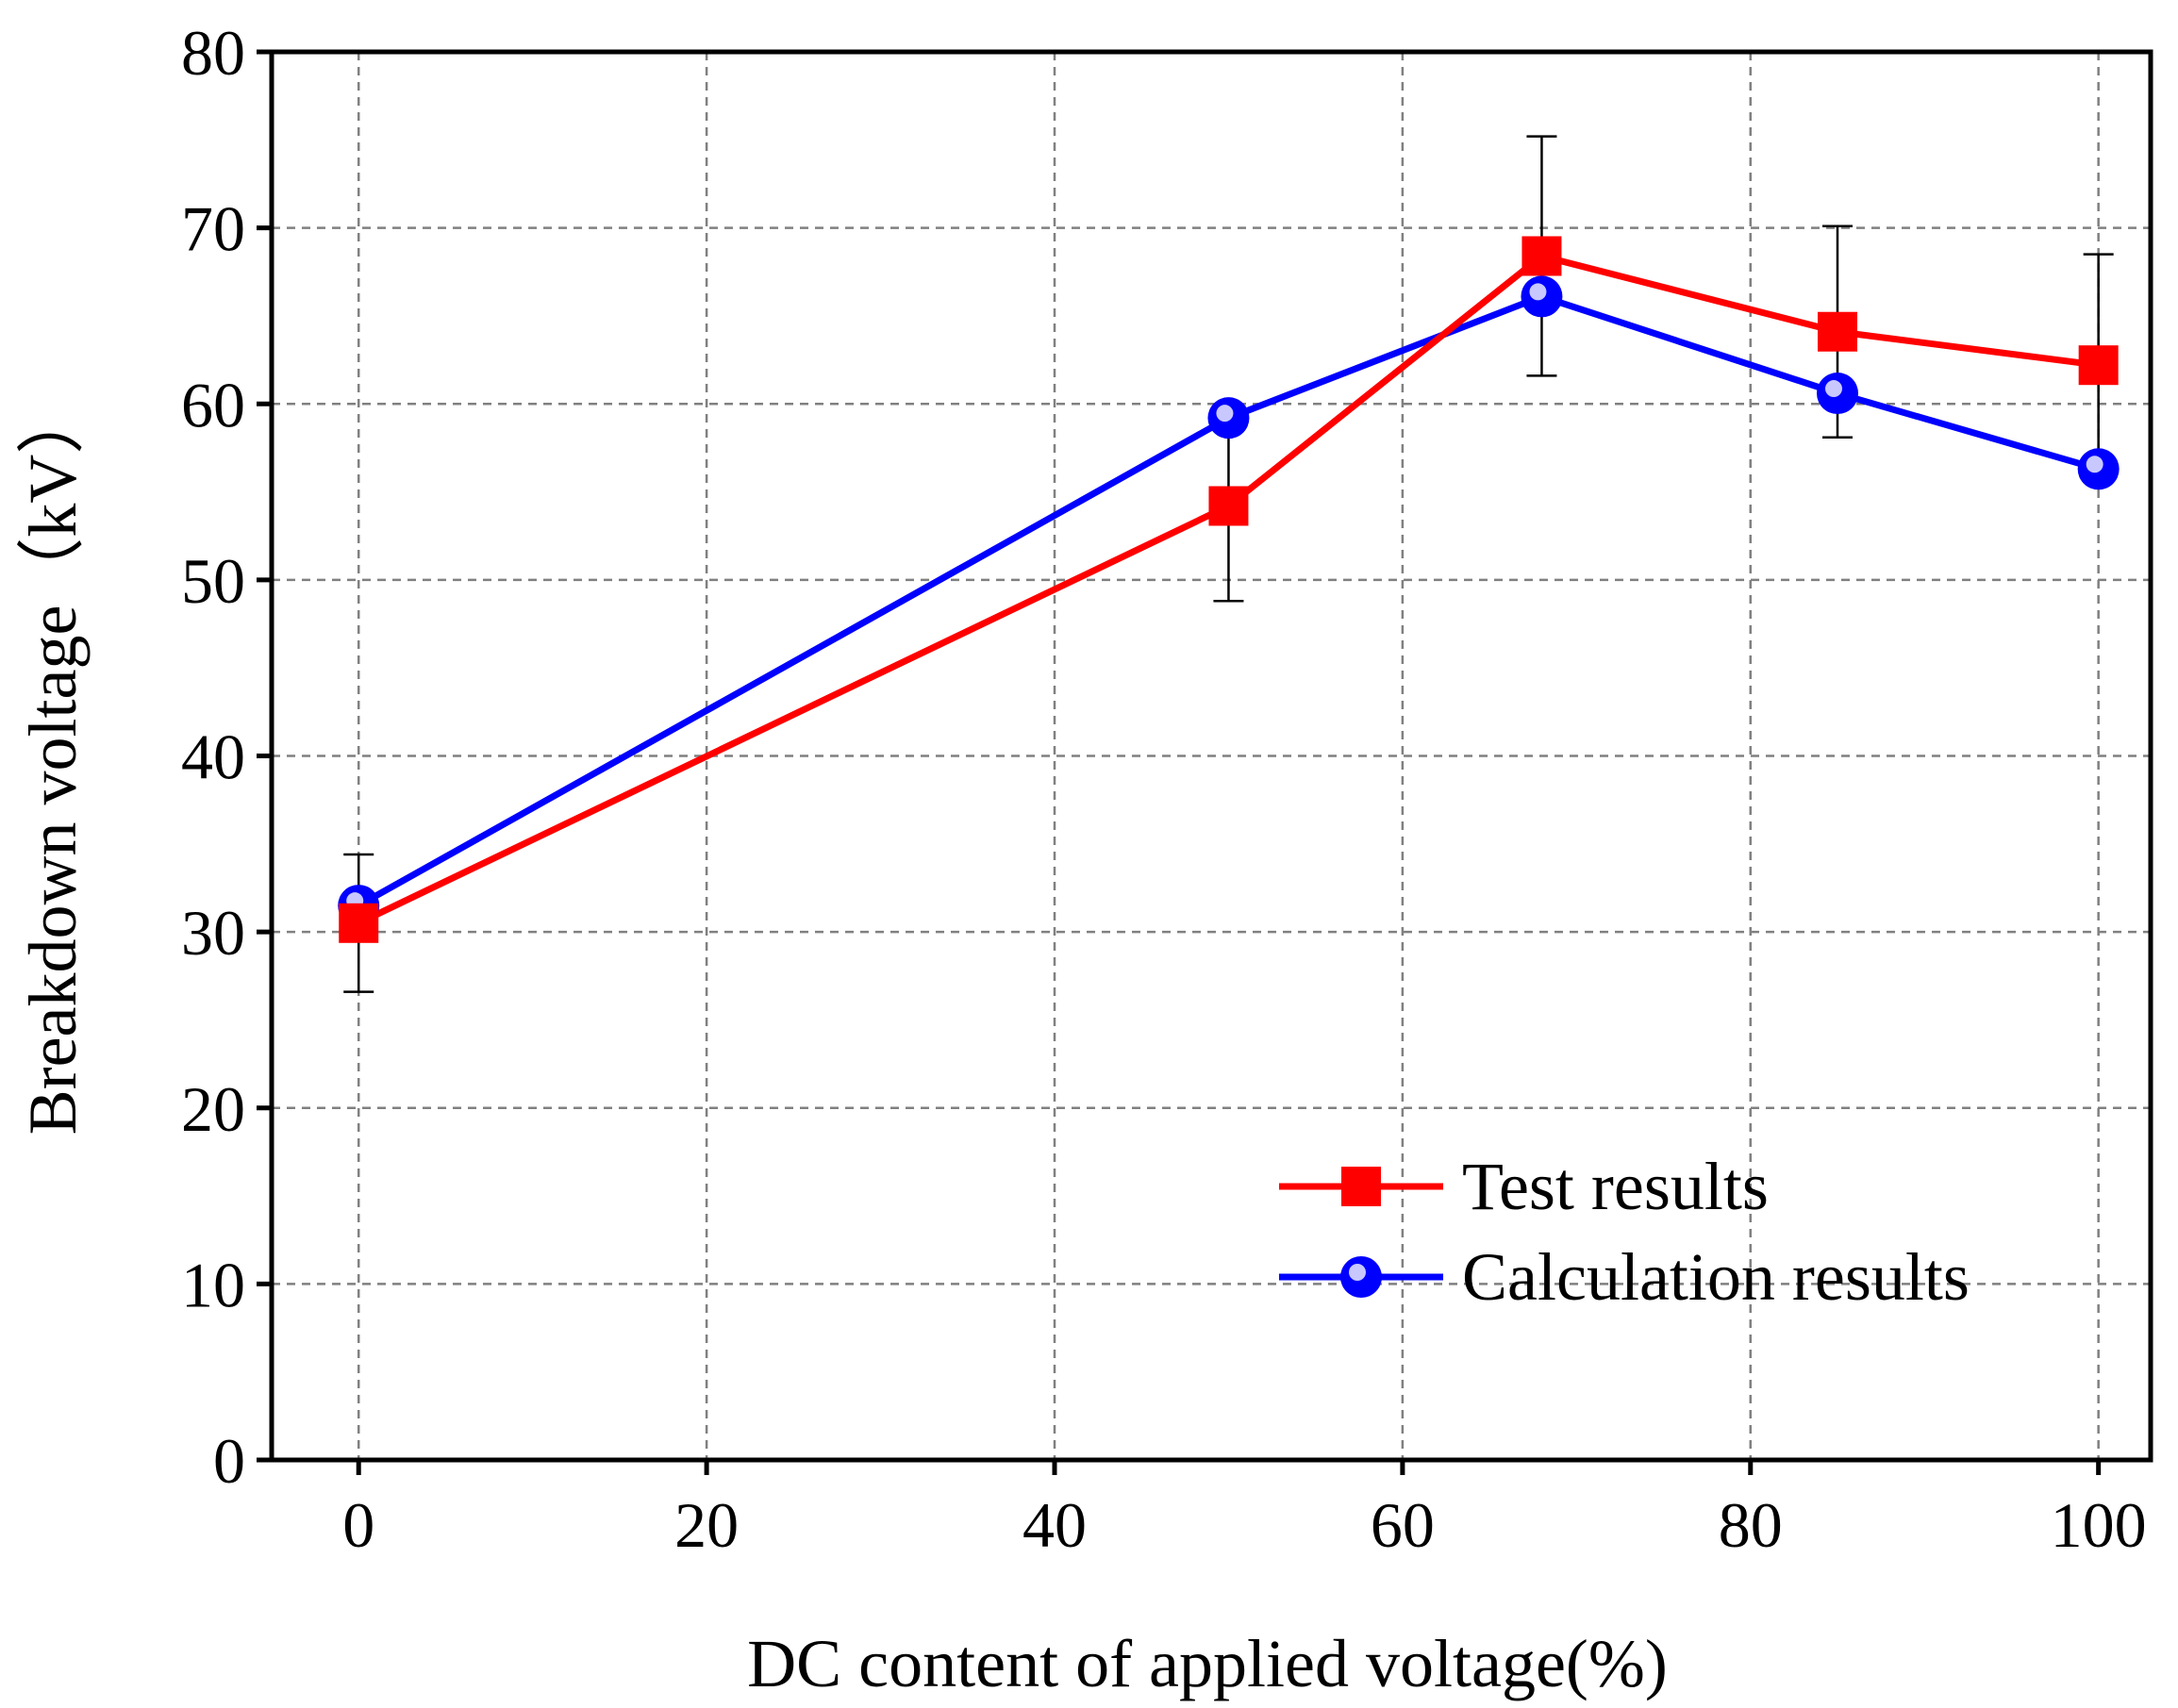 This screenshot has width=2178, height=1708. Describe the element at coordinates (213, 1109) in the screenshot. I see `y-tick-label: 20` at that location.